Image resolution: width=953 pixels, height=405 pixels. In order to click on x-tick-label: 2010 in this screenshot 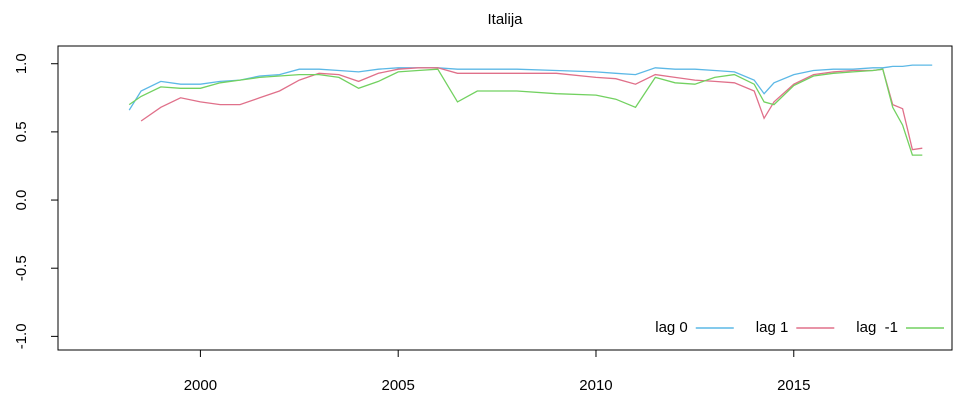, I will do `click(595, 385)`.